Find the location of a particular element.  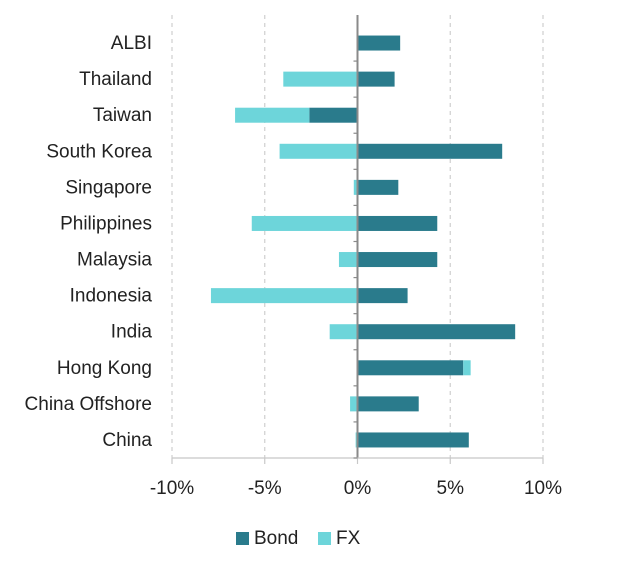

legend-swatch-fx is located at coordinates (324, 538).